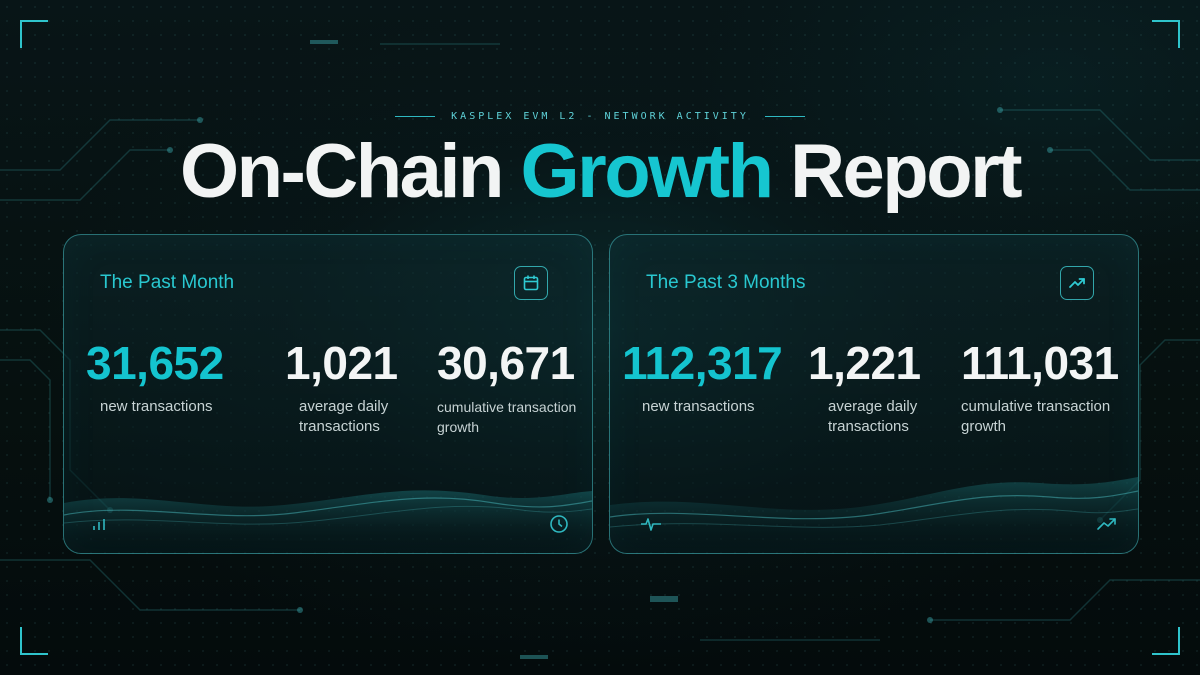  I want to click on stat-value: 31,652, so click(155, 363).